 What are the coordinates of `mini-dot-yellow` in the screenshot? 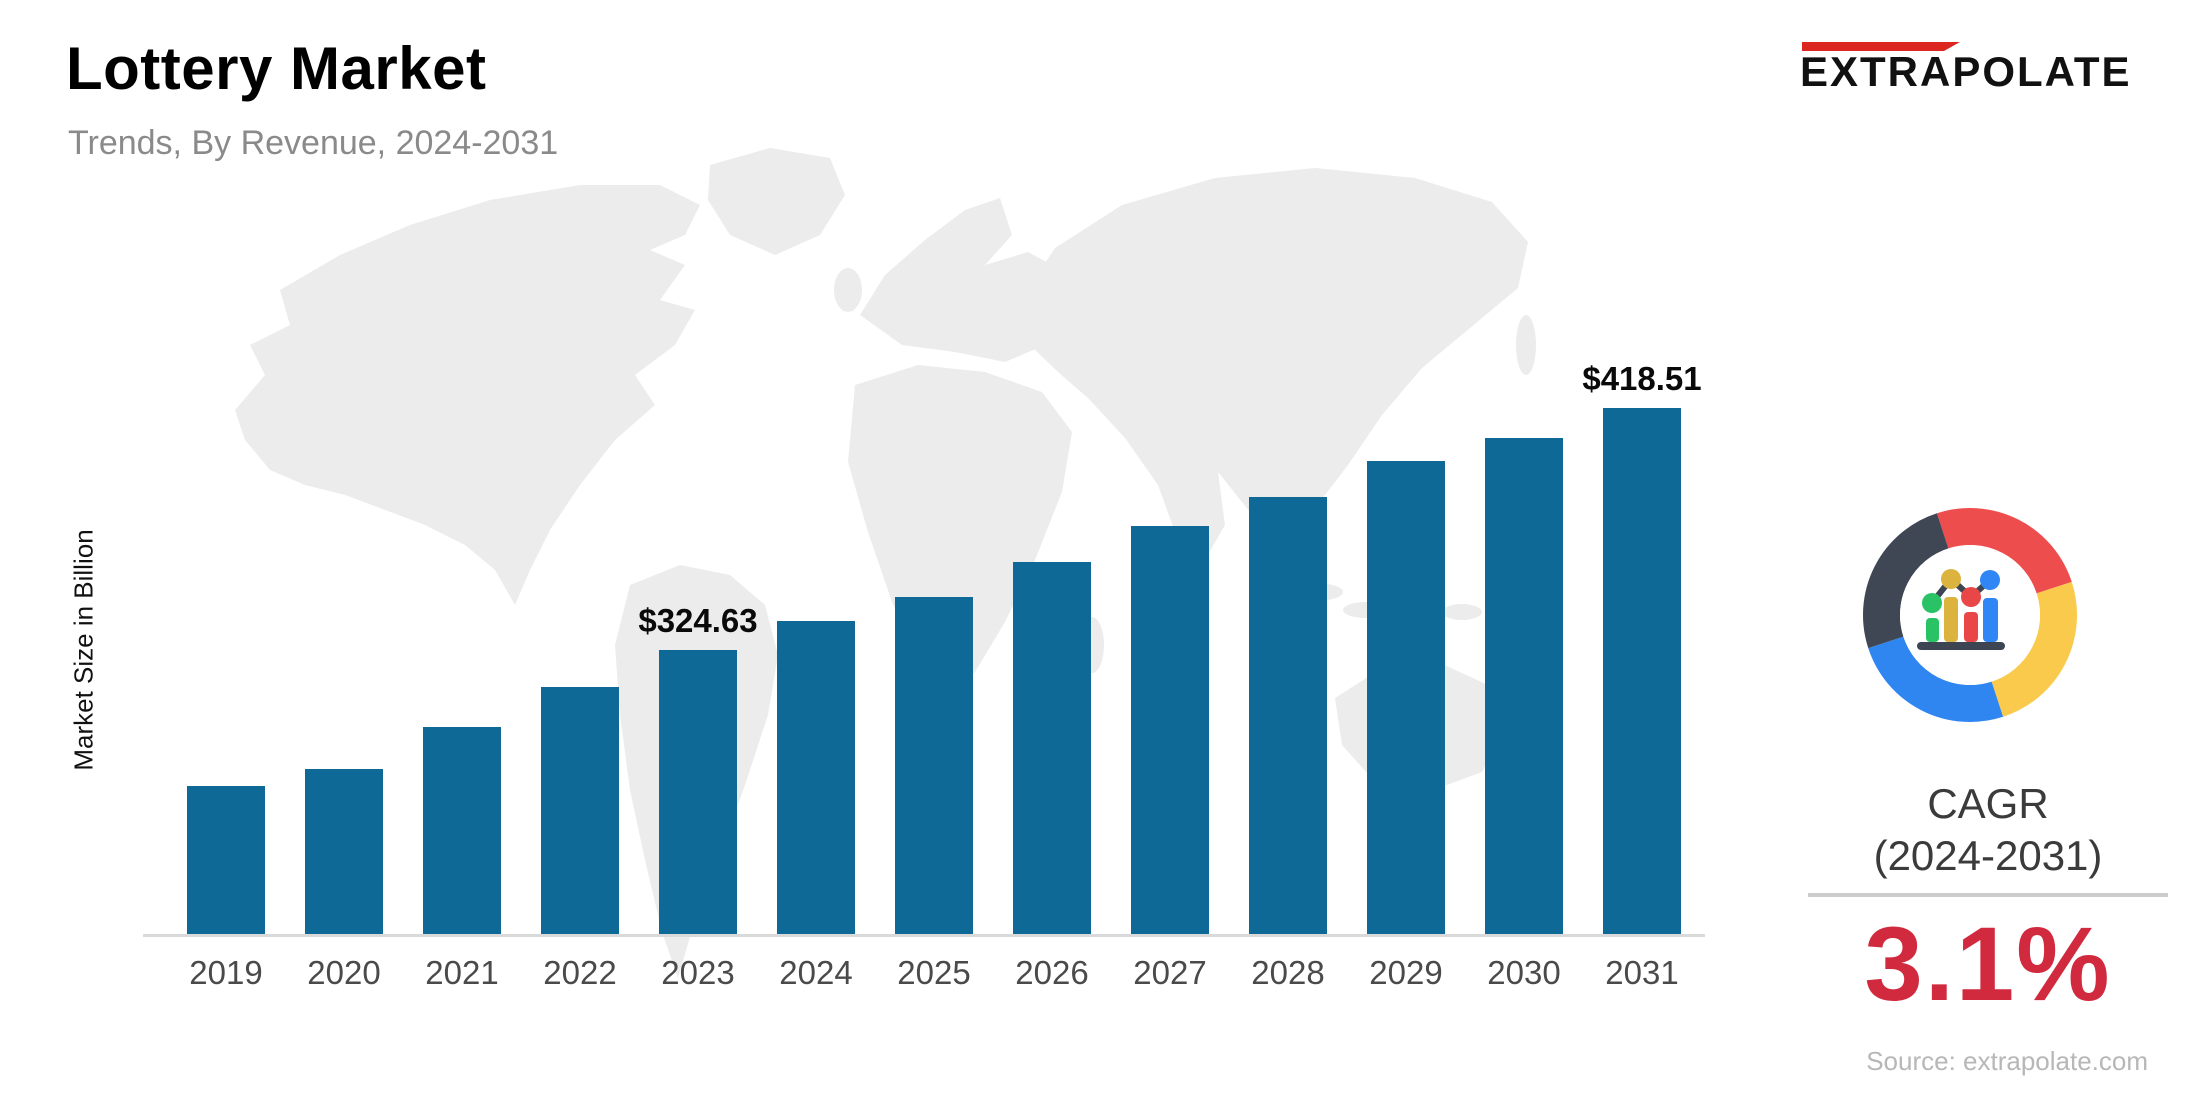 It's located at (1951, 579).